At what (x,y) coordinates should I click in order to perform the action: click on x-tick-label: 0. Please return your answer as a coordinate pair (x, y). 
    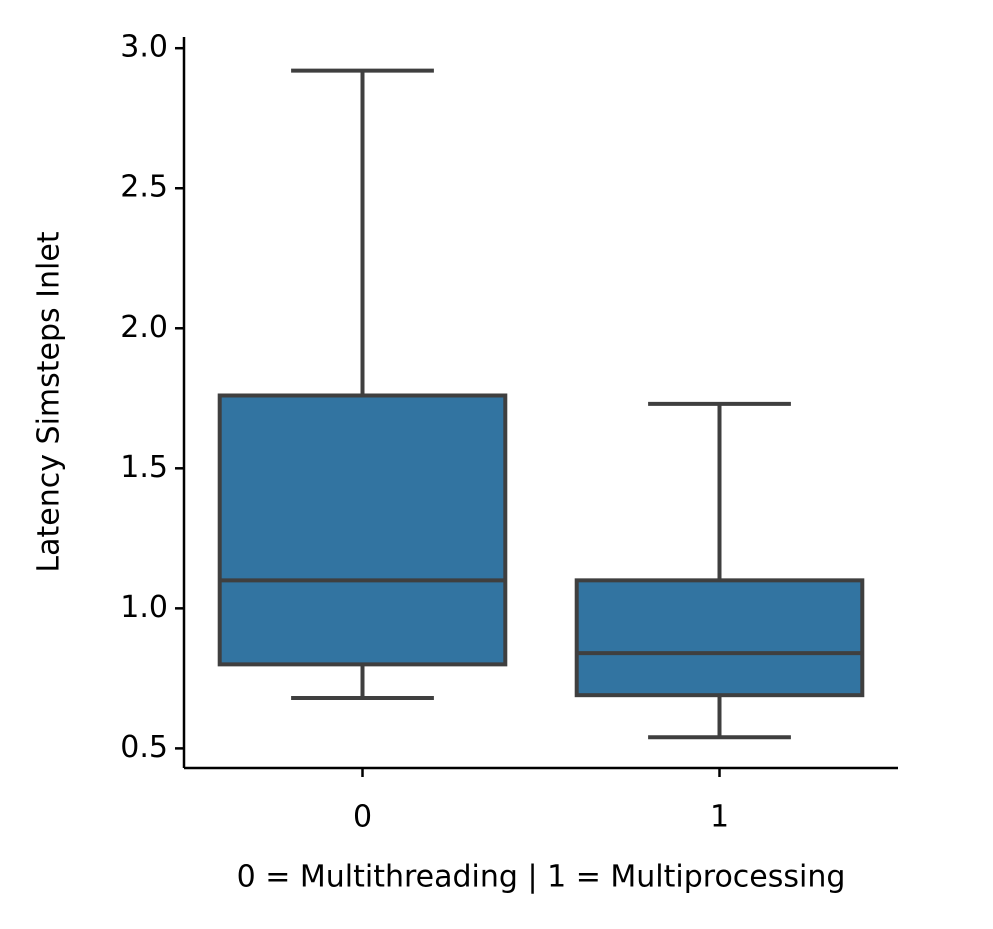
    Looking at the image, I should click on (362, 817).